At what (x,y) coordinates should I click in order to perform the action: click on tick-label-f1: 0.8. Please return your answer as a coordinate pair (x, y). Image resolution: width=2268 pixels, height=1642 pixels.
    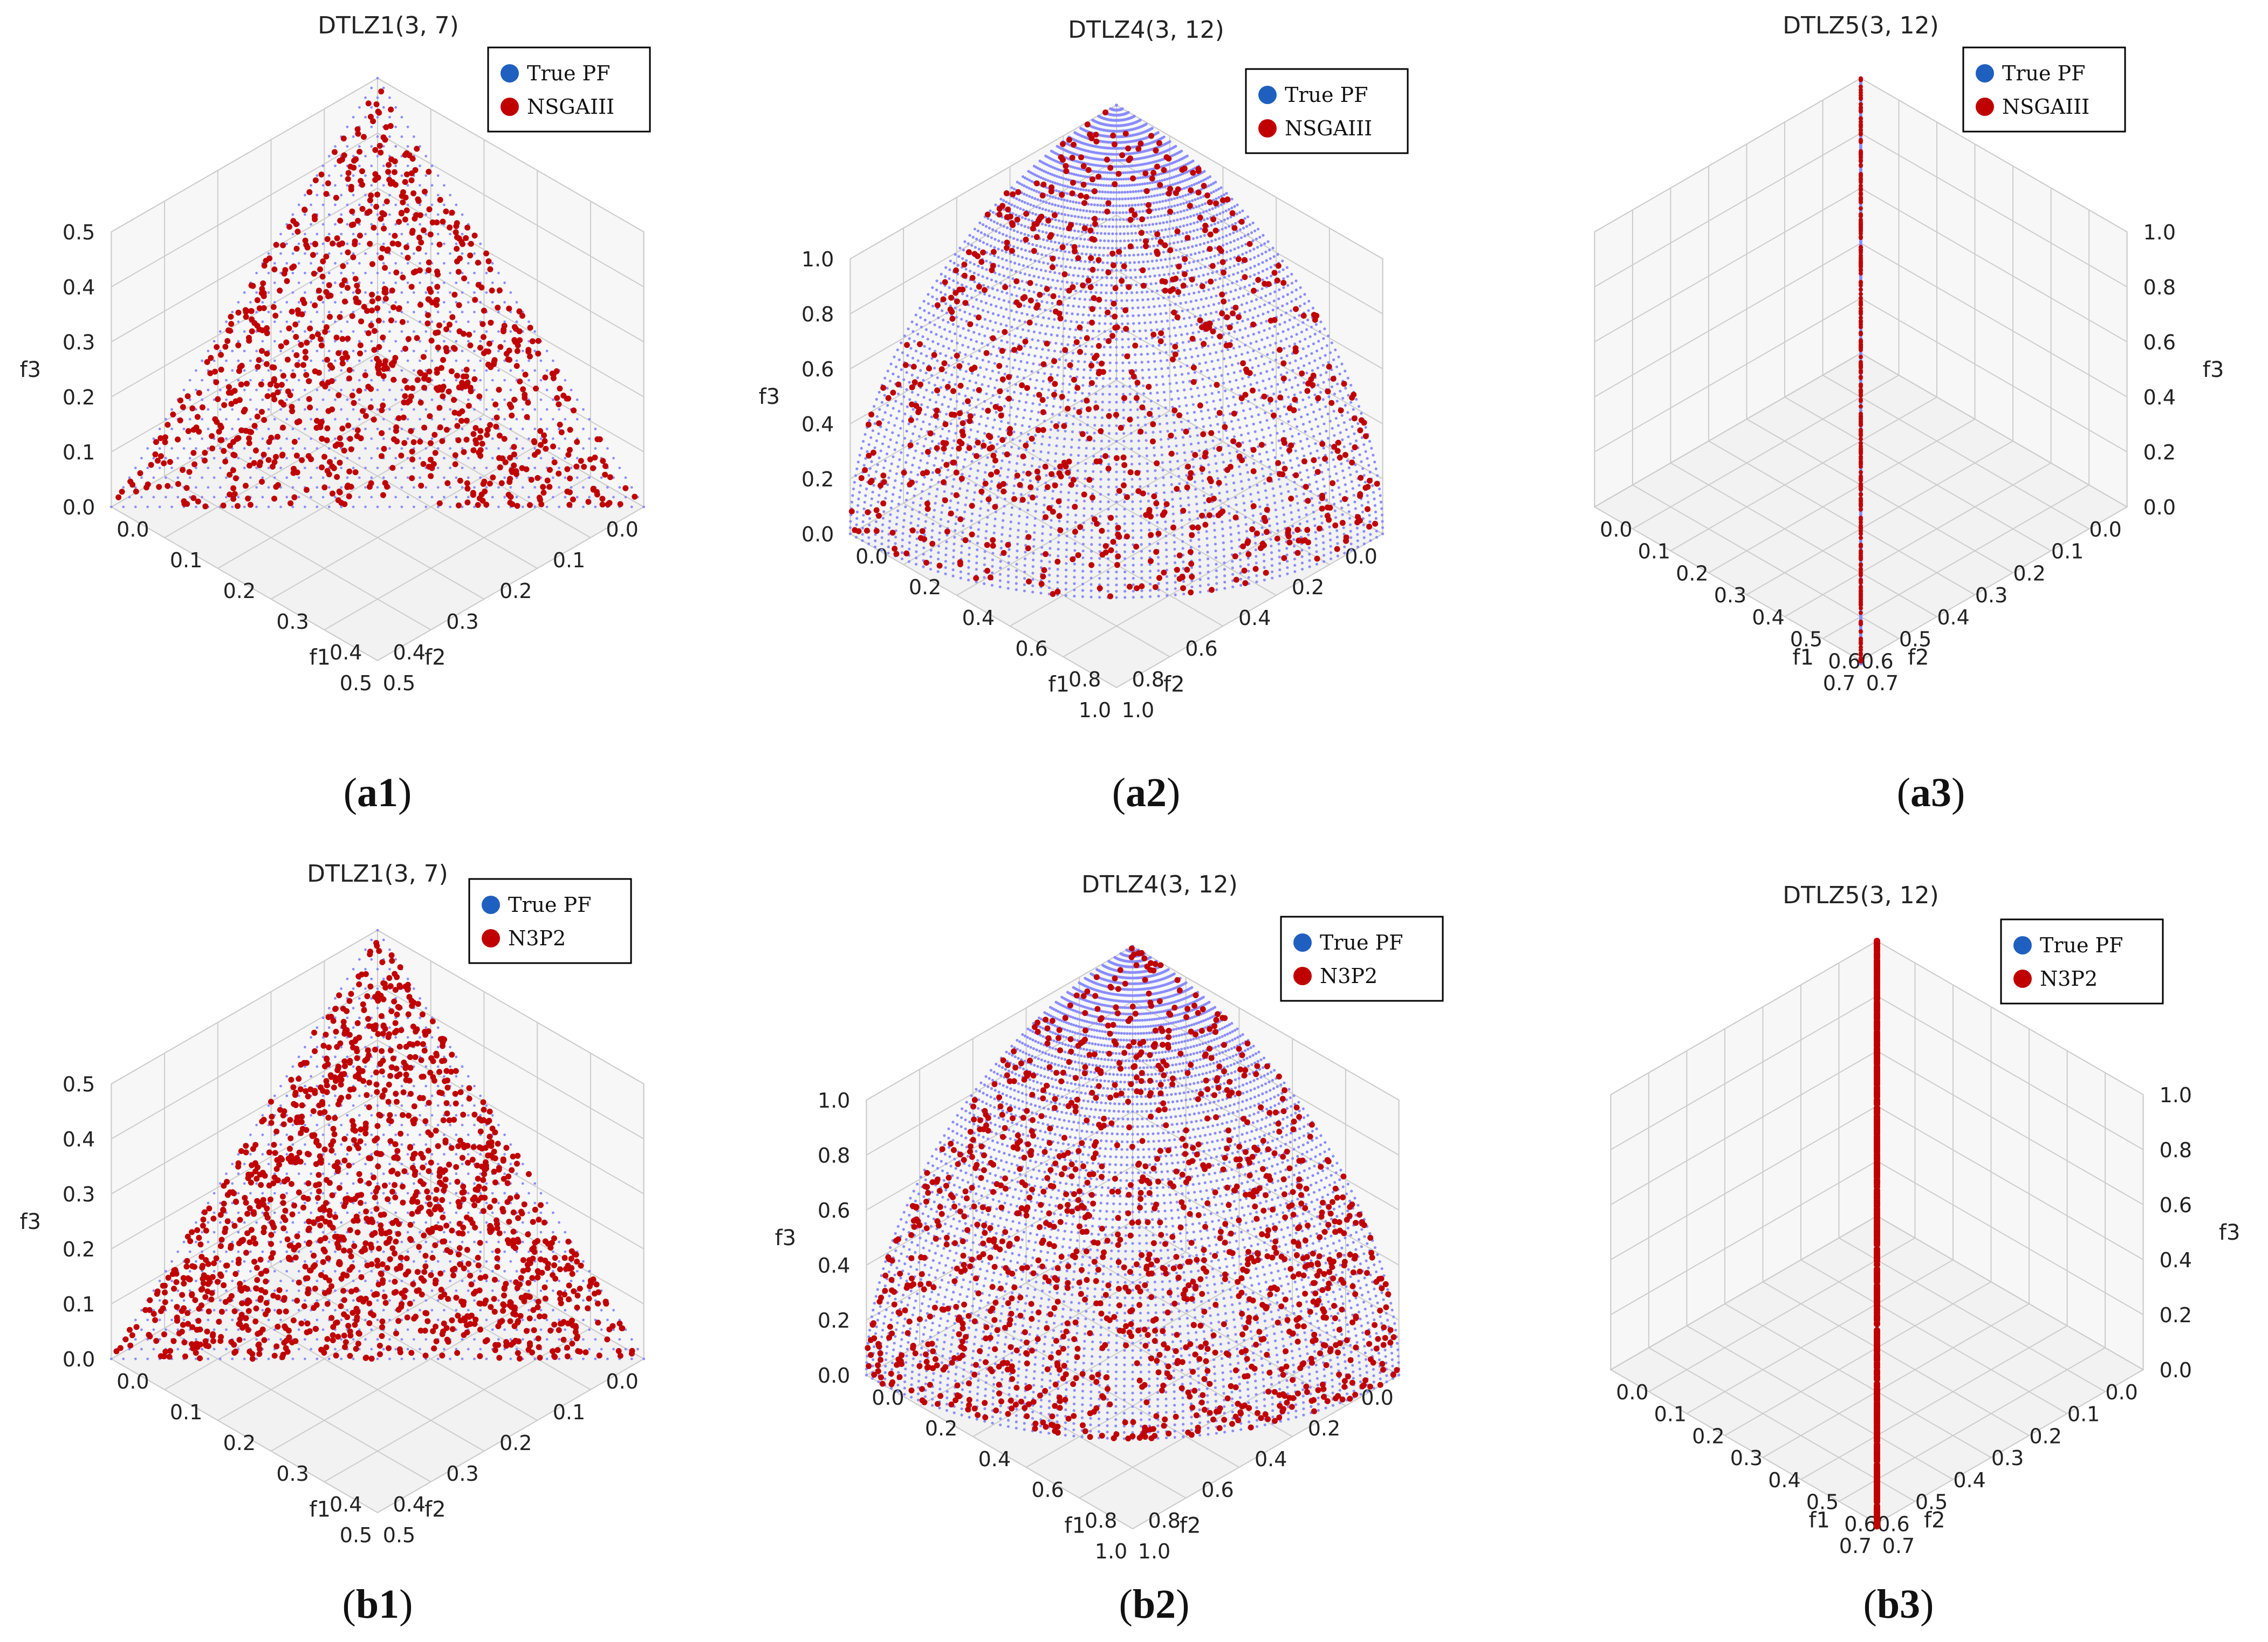
    Looking at the image, I should click on (1084, 680).